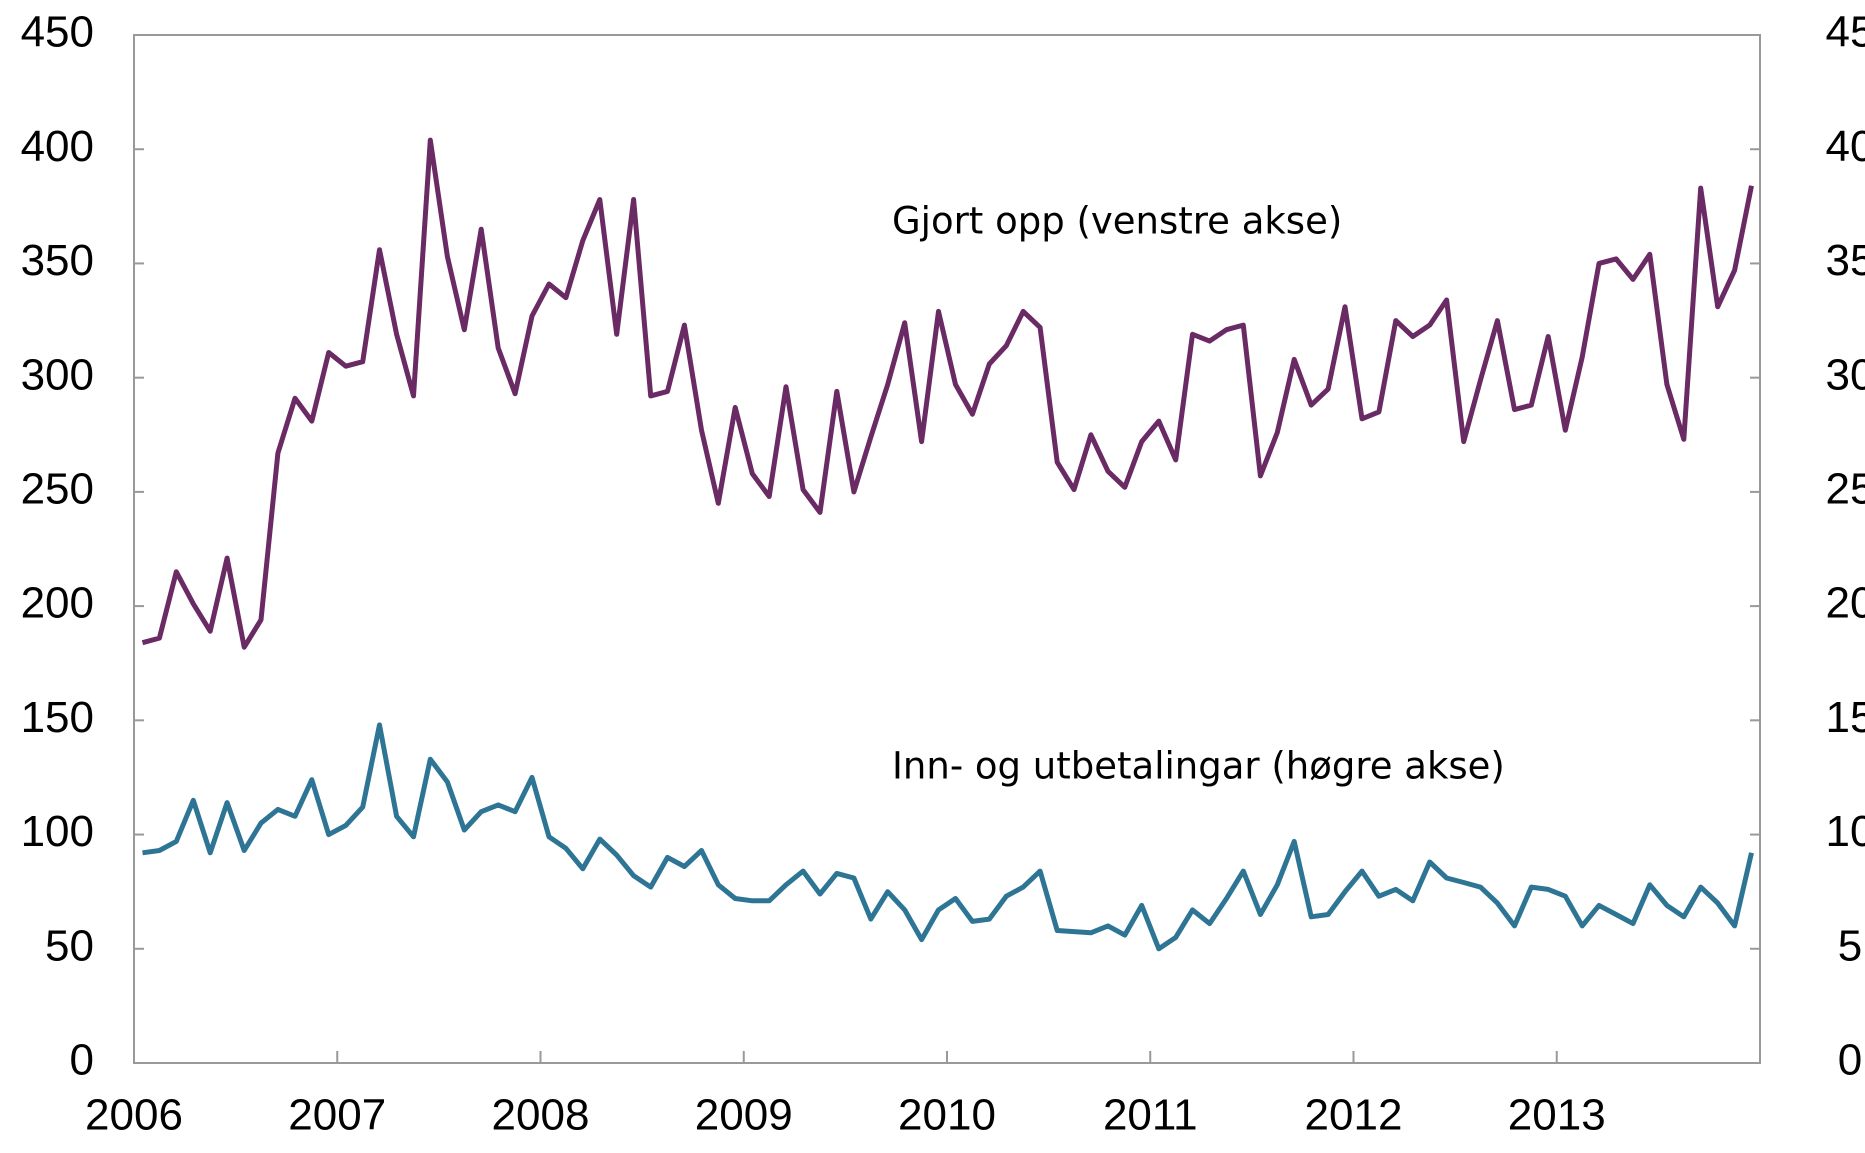 Image resolution: width=1865 pixels, height=1153 pixels. What do you see at coordinates (57, 32) in the screenshot?
I see `y-tick-label: 450` at bounding box center [57, 32].